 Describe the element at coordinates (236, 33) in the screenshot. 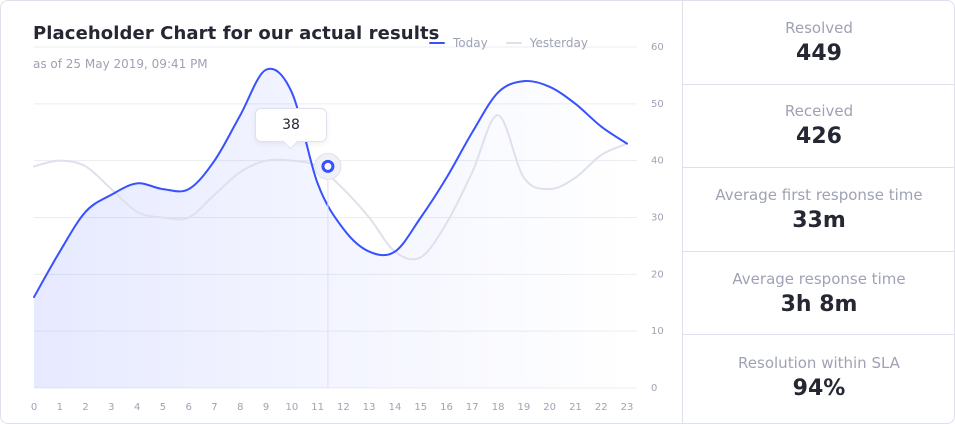

I see `chart-title: Placeholder Chart for our actual results` at that location.